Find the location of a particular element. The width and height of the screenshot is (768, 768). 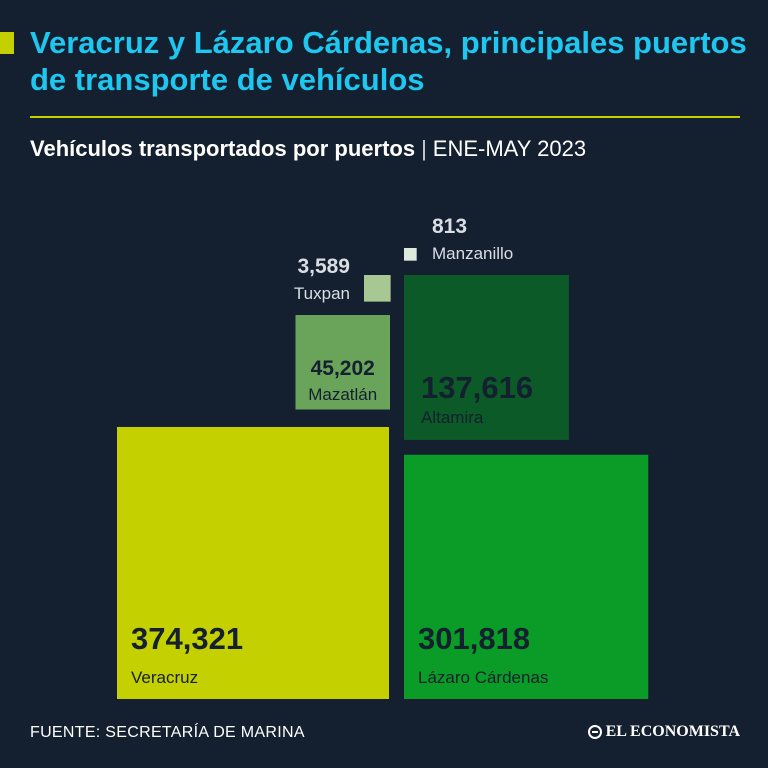

square-mazatlan is located at coordinates (342, 362).